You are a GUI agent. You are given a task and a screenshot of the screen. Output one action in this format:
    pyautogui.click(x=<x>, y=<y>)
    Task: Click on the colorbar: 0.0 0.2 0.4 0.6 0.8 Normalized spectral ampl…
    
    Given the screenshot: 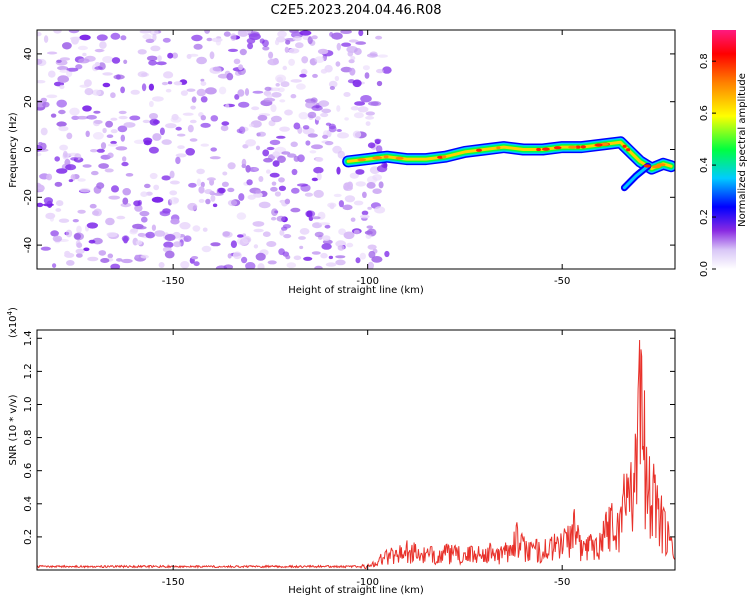 What is the action you would take?
    pyautogui.click(x=723, y=153)
    